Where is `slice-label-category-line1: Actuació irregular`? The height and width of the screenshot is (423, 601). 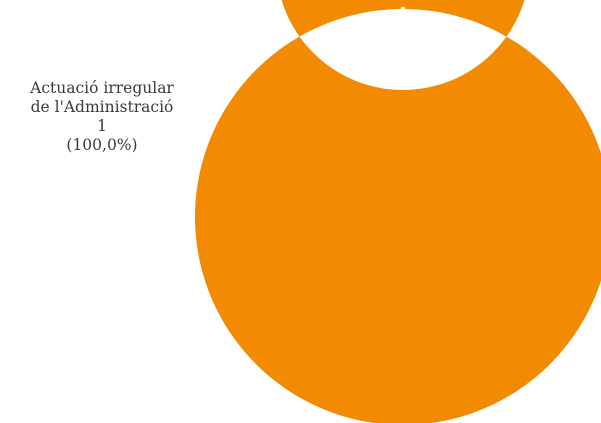
slice-label-category-line1: Actuació irregular is located at coordinates (102, 88).